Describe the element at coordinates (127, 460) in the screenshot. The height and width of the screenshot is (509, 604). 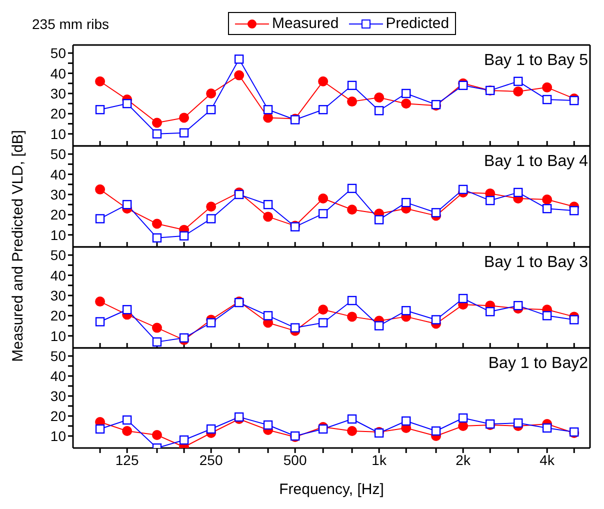
I see `x-tick-label: 125` at that location.